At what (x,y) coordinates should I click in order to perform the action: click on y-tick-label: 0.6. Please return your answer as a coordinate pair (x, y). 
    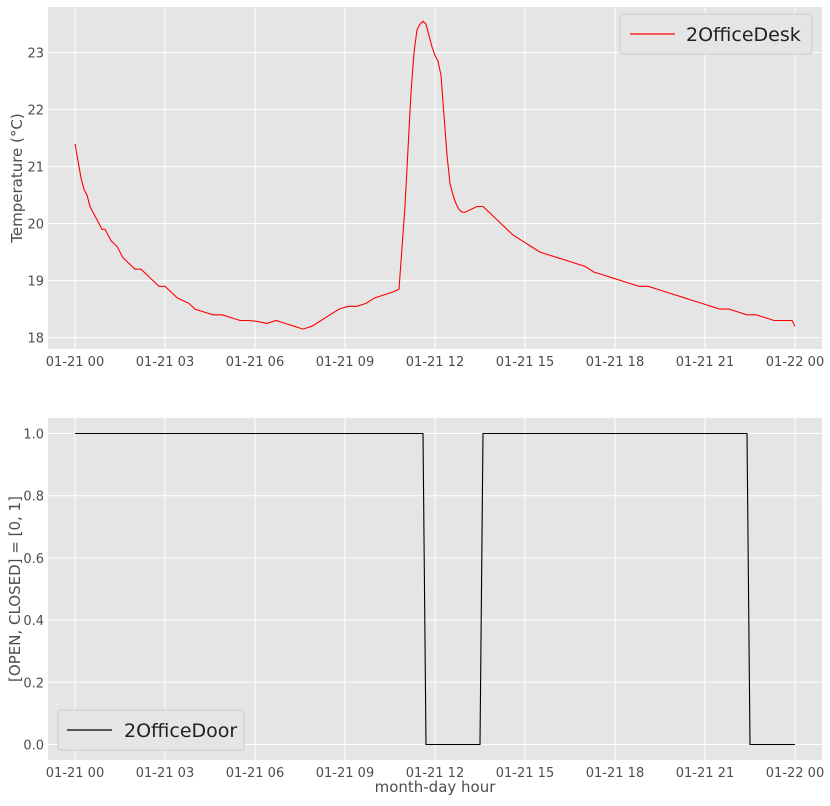
    Looking at the image, I should click on (33, 559).